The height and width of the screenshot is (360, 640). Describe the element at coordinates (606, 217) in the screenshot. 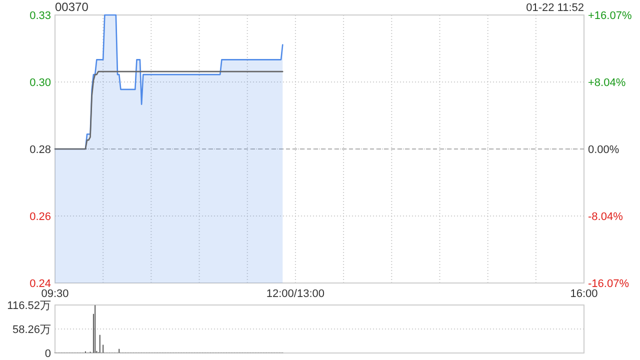

I see `y2-tick-label: -8.04%` at that location.